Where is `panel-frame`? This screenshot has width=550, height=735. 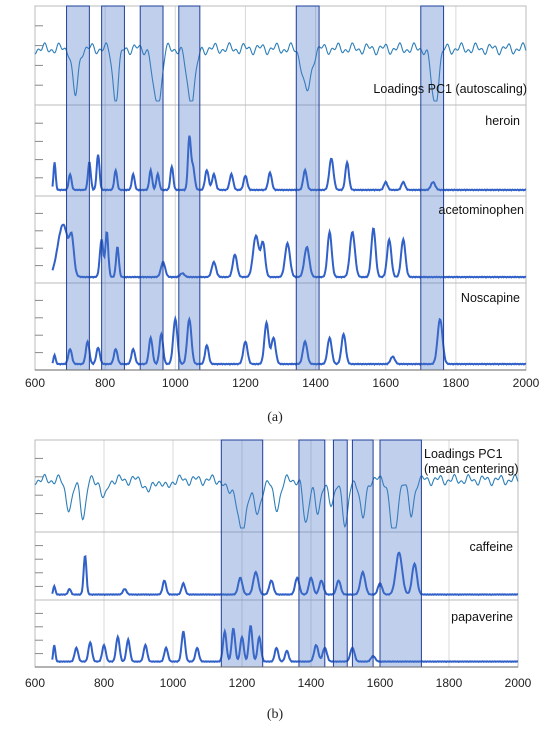
panel-frame is located at coordinates (276, 566).